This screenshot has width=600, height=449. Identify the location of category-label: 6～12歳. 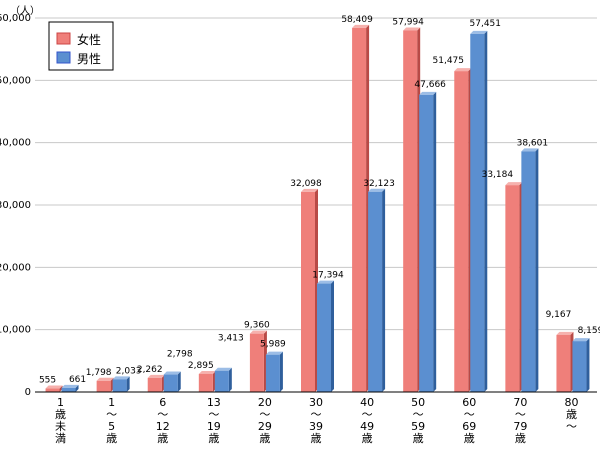
(163, 420).